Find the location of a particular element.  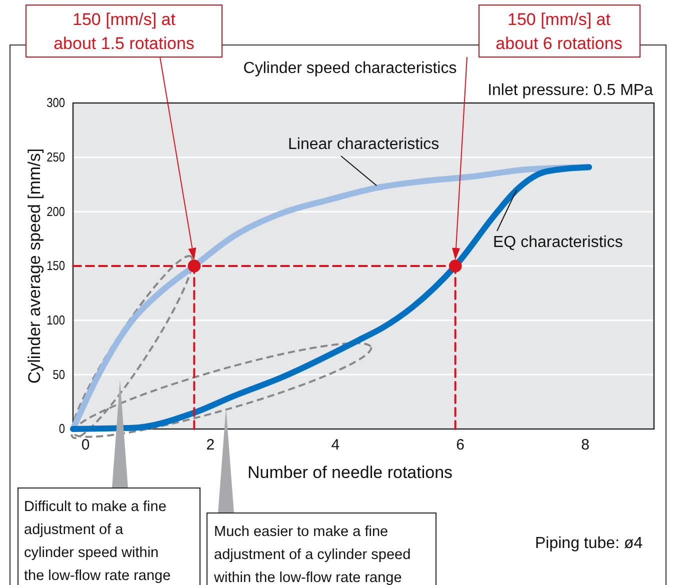

y-tick-label: 200 is located at coordinates (56, 212).